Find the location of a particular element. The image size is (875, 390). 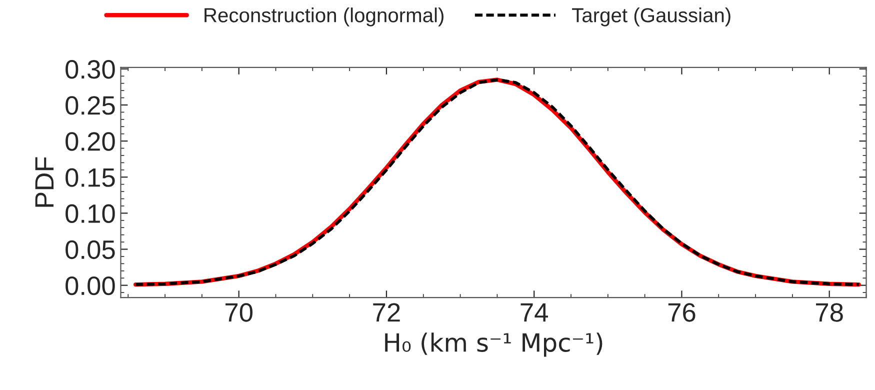

y-tick-label: 0.15 is located at coordinates (90, 177).